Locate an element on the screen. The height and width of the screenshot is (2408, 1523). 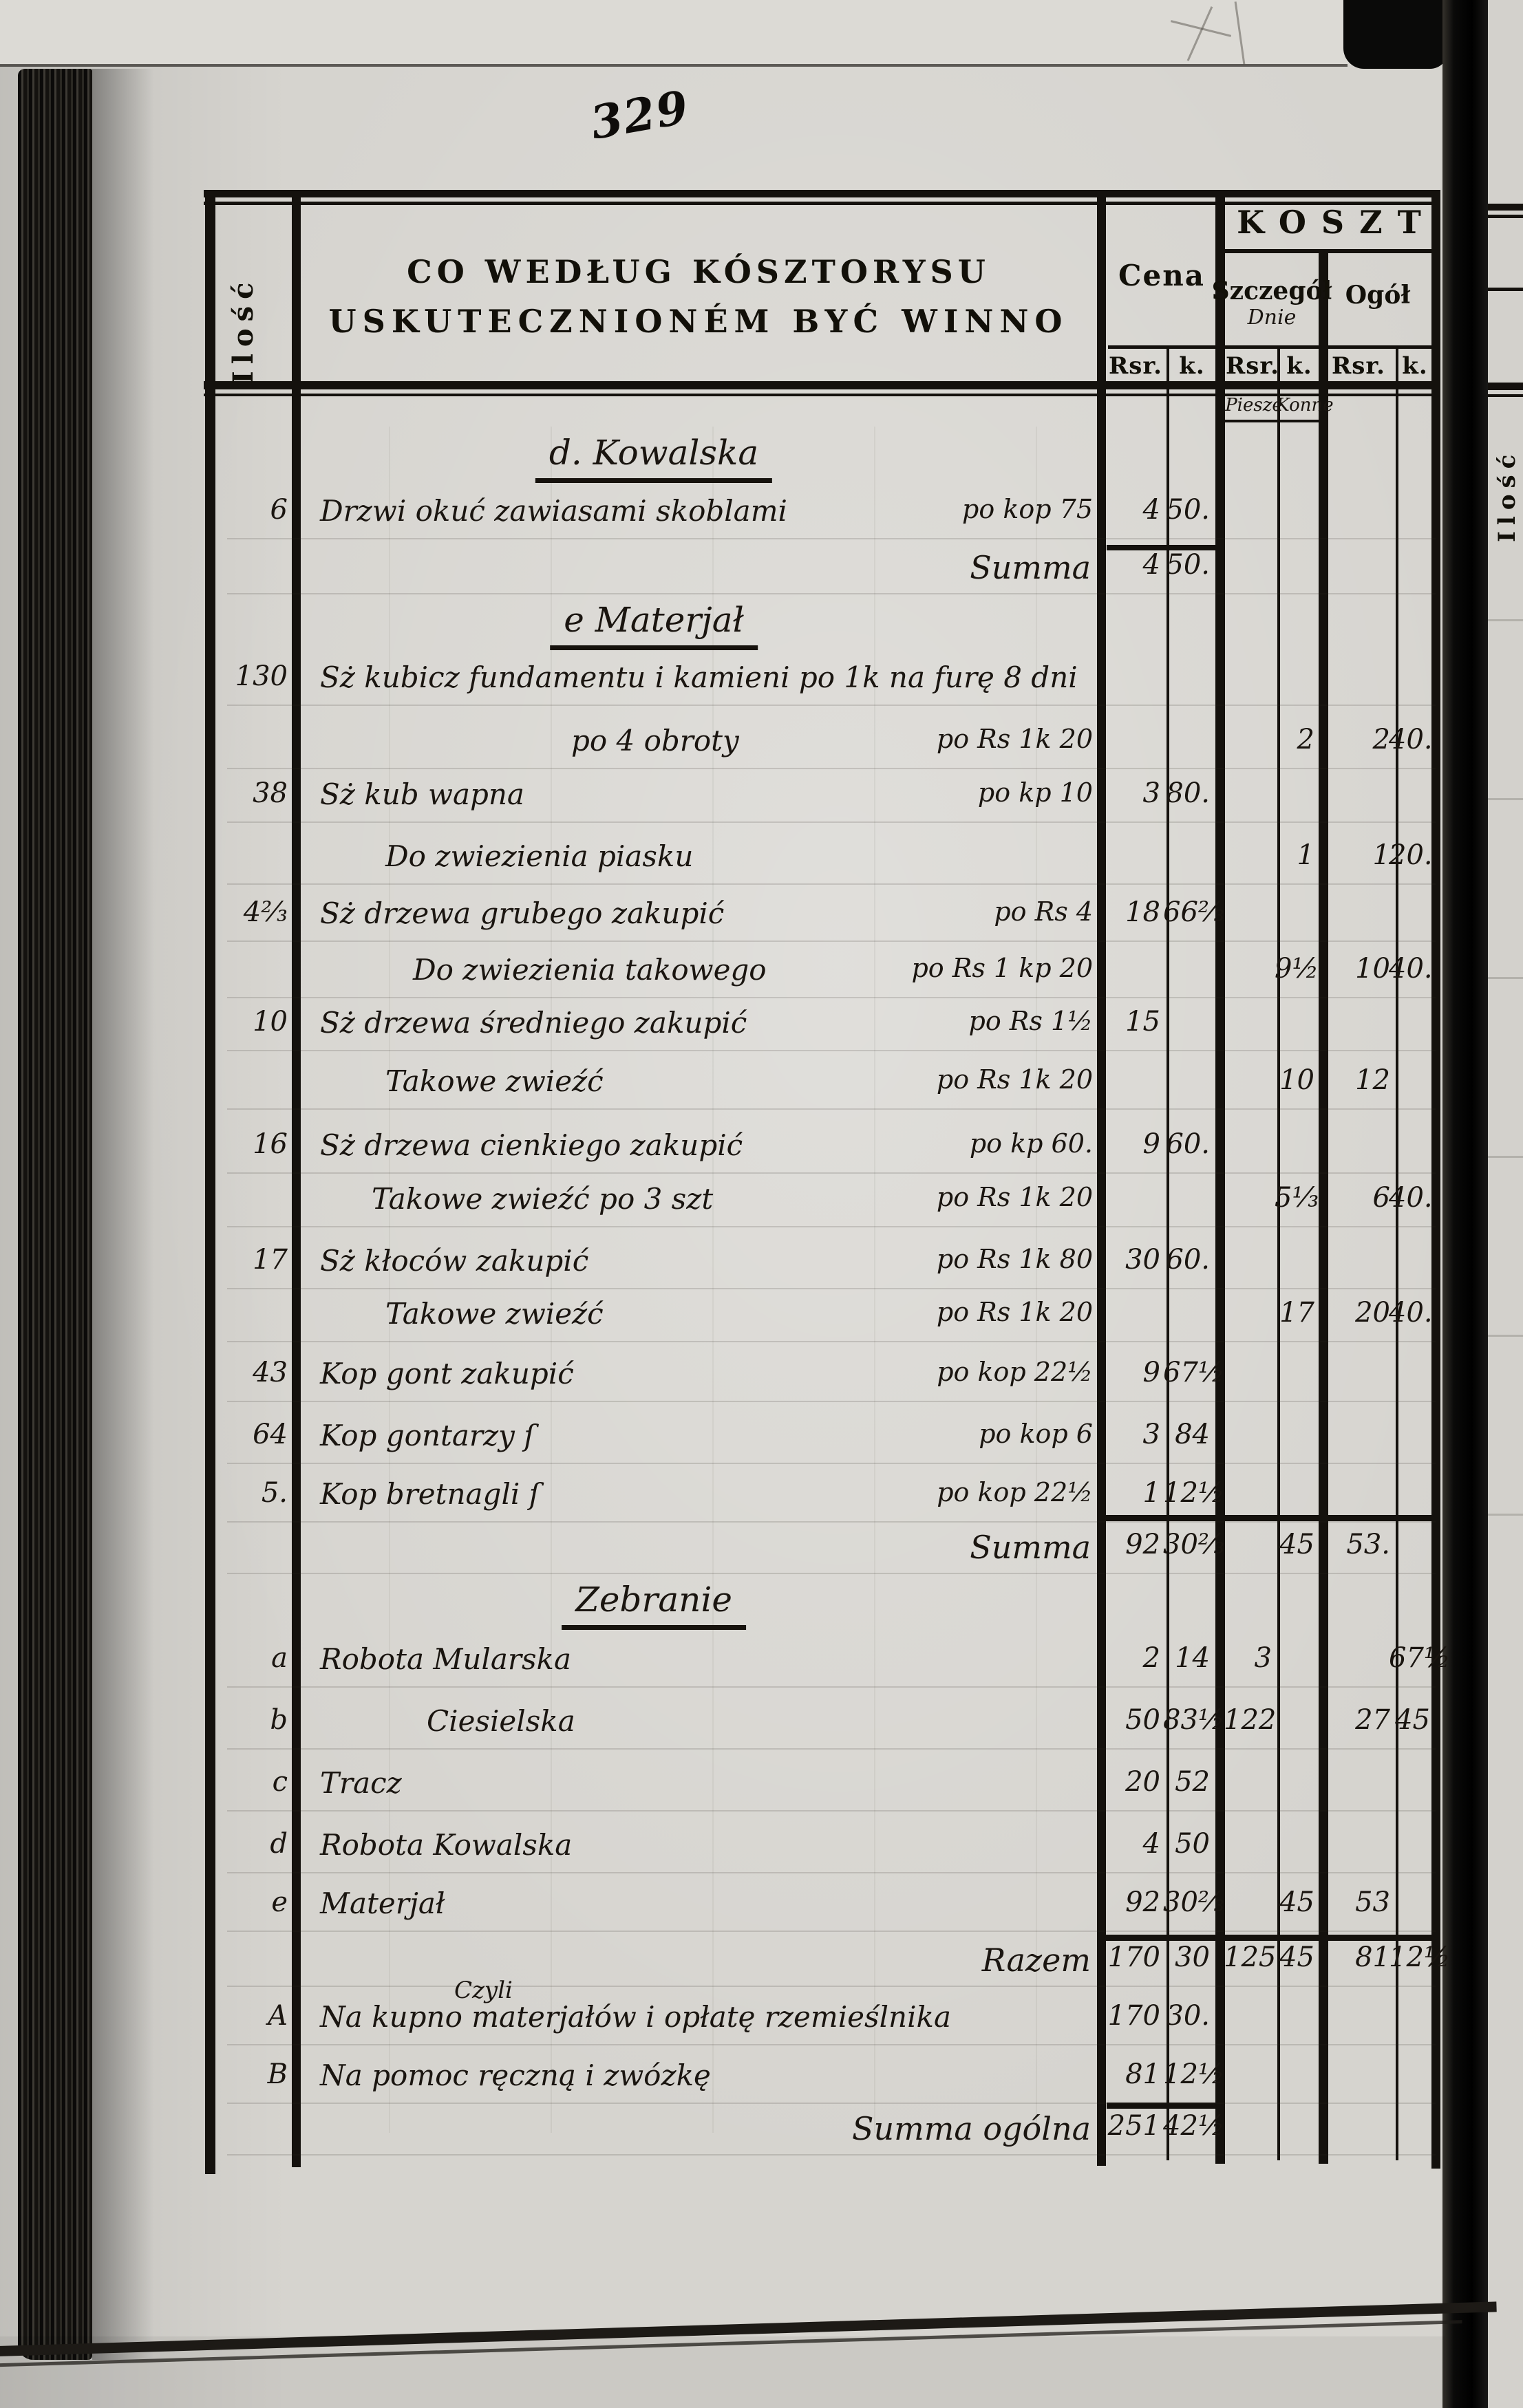
qty-cell: b is located at coordinates (279, 1720).